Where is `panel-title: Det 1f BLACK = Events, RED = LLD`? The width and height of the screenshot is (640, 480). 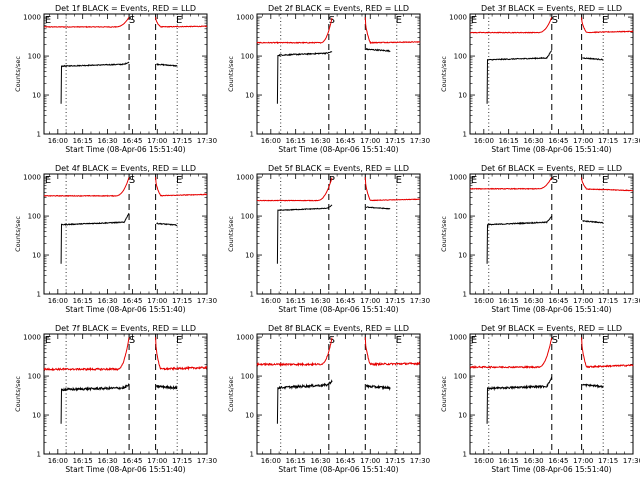
panel-title: Det 1f BLACK = Events, RED = LLD is located at coordinates (125, 8).